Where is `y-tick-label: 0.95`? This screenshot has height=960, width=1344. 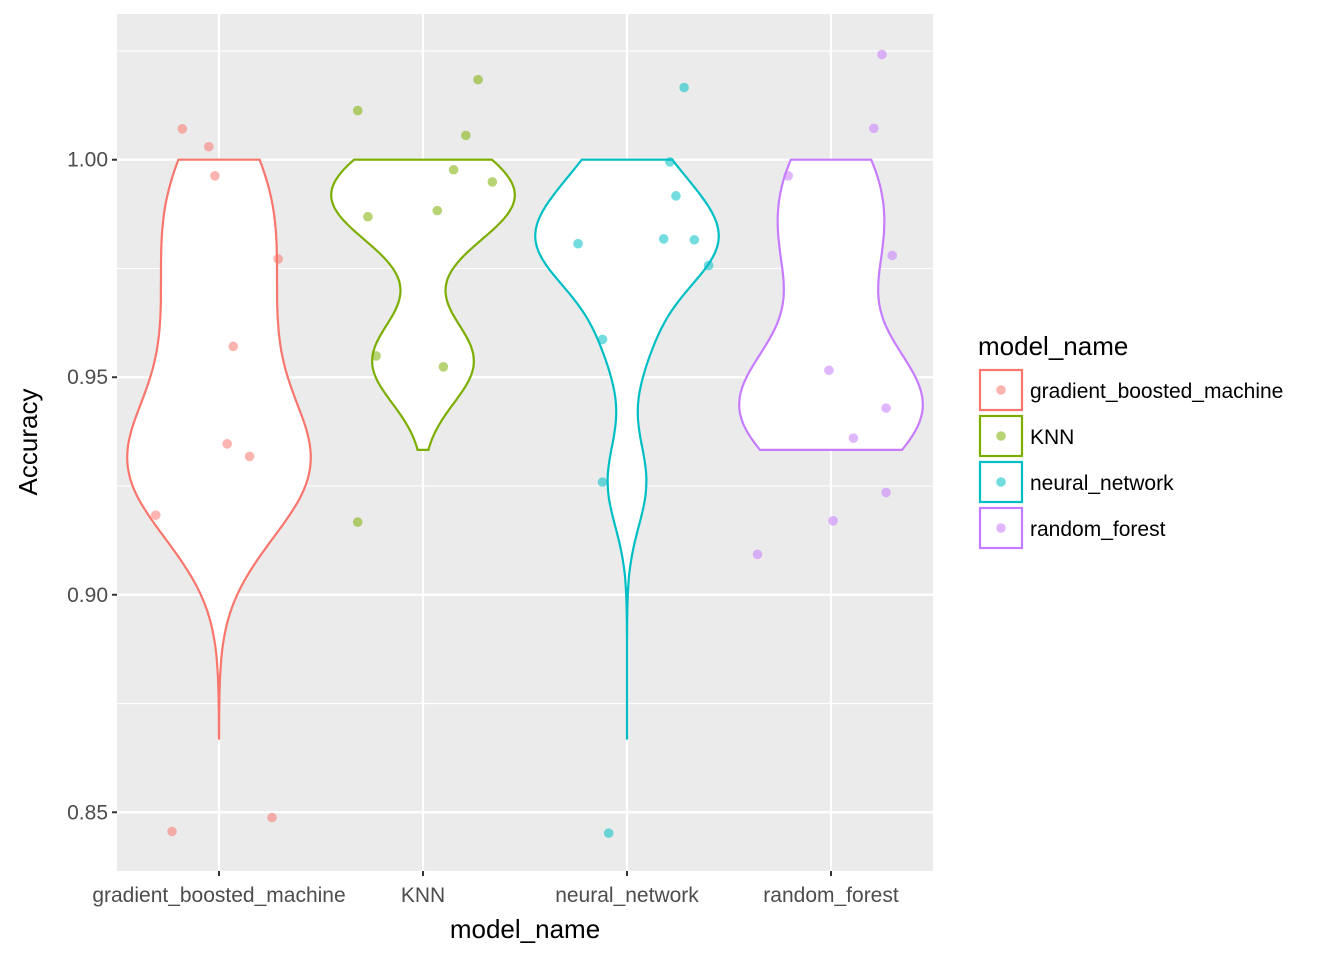 y-tick-label: 0.95 is located at coordinates (87, 377).